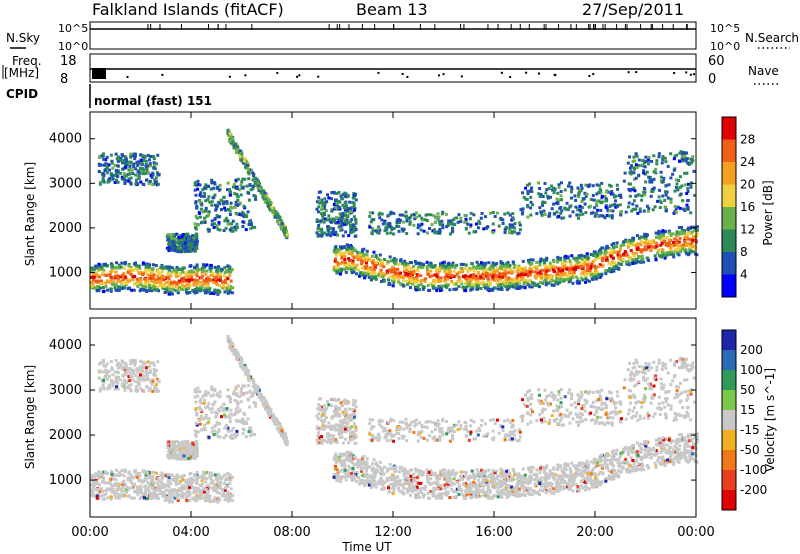  What do you see at coordinates (64, 79) in the screenshot?
I see `freq-tick-bottom: 8` at bounding box center [64, 79].